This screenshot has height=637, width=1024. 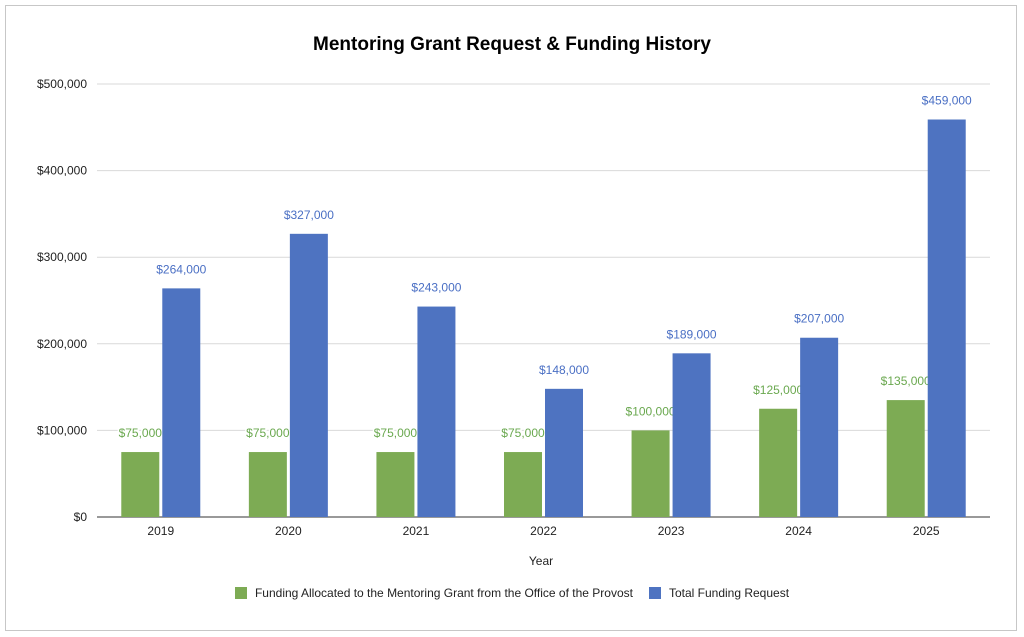 What do you see at coordinates (81, 517) in the screenshot?
I see `y-tick-label: $0` at bounding box center [81, 517].